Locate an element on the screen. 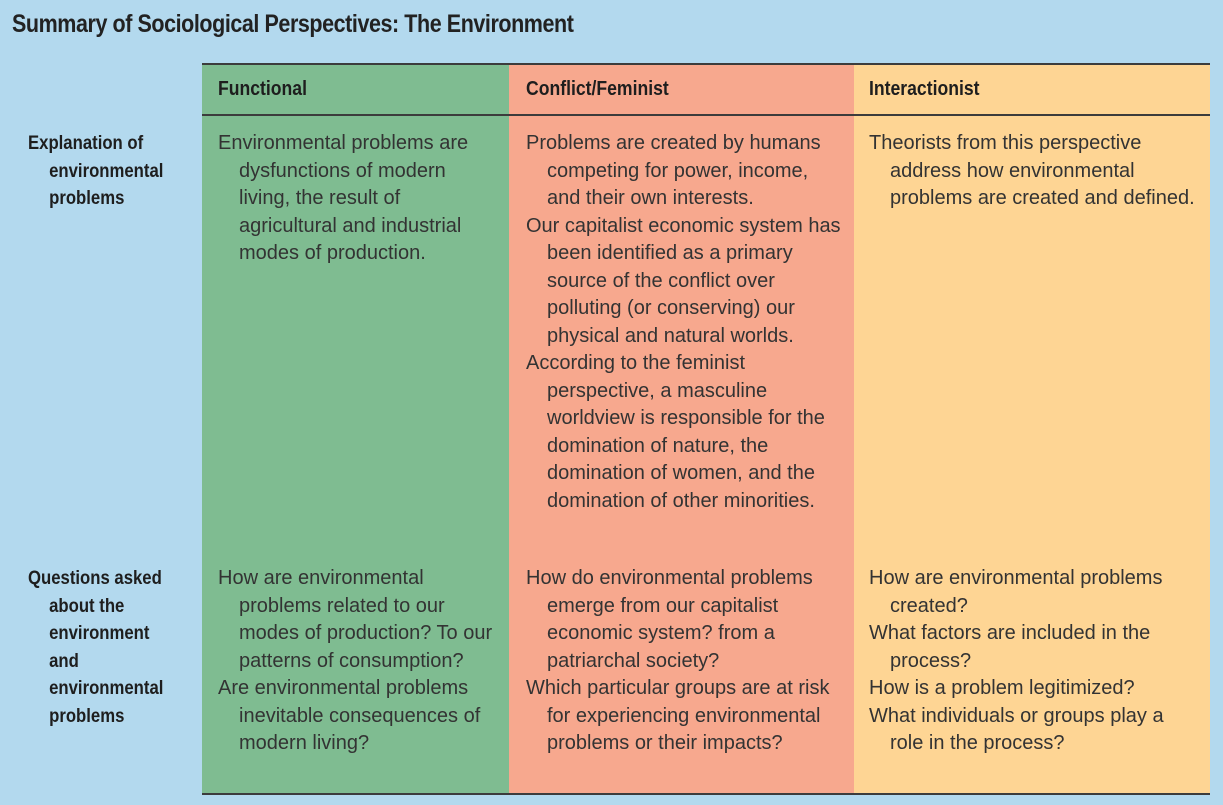 Image resolution: width=1223 pixels, height=805 pixels. column-header-interactionist: Interactionist is located at coordinates (924, 89).